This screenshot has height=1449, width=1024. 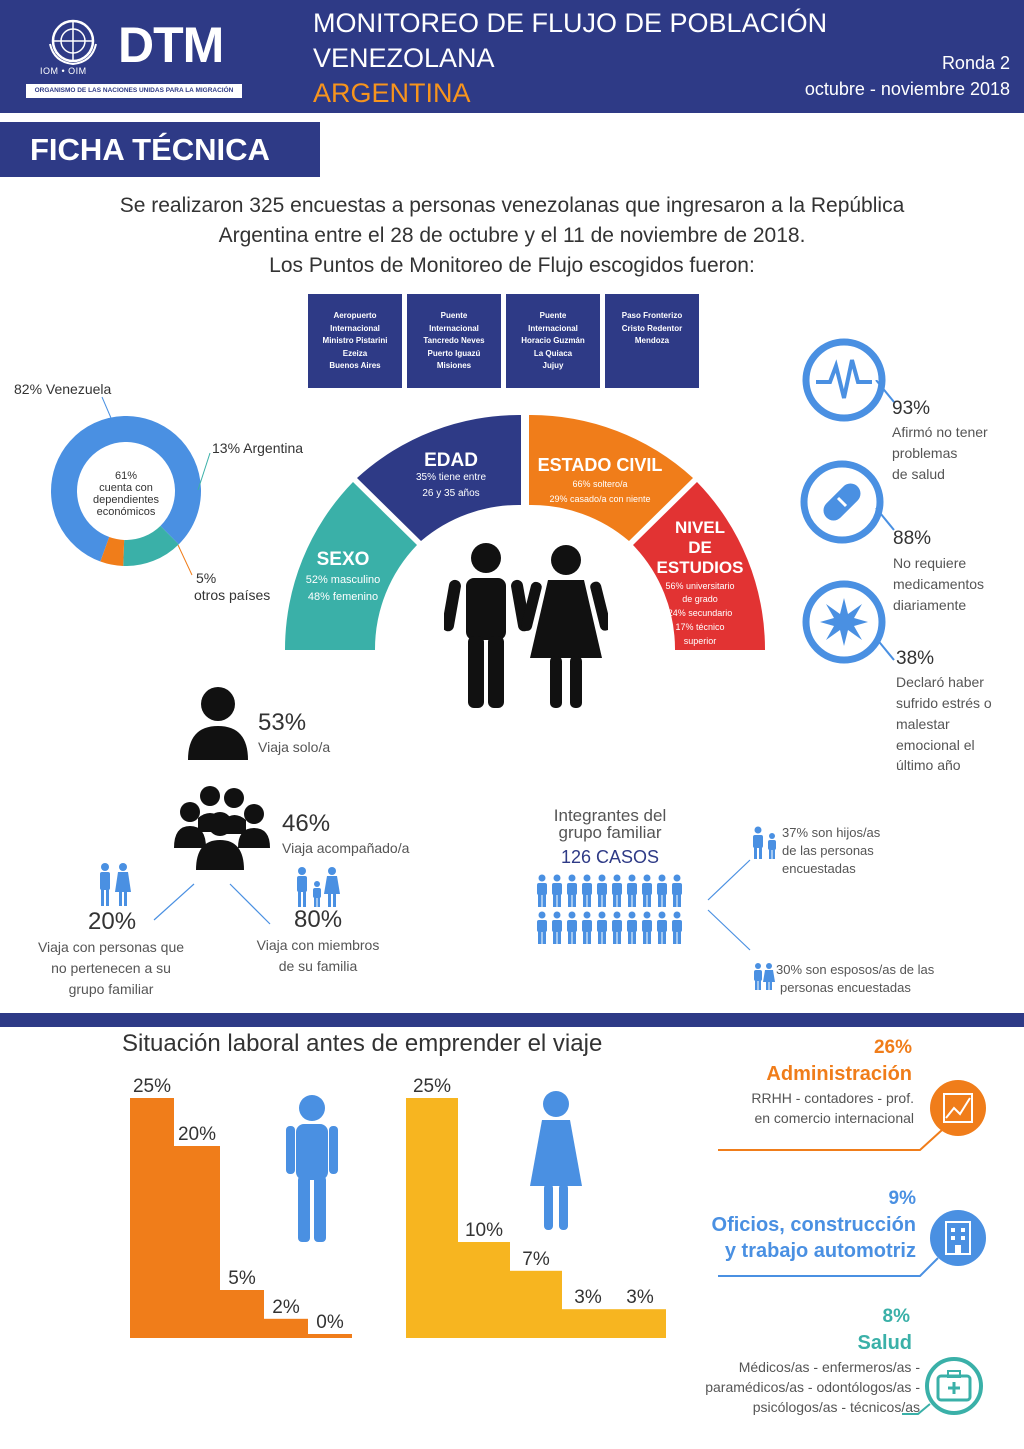 What do you see at coordinates (570, 23) in the screenshot?
I see `title-line-1: MONITOREO DE FLUJO DE POBLACIÓN` at bounding box center [570, 23].